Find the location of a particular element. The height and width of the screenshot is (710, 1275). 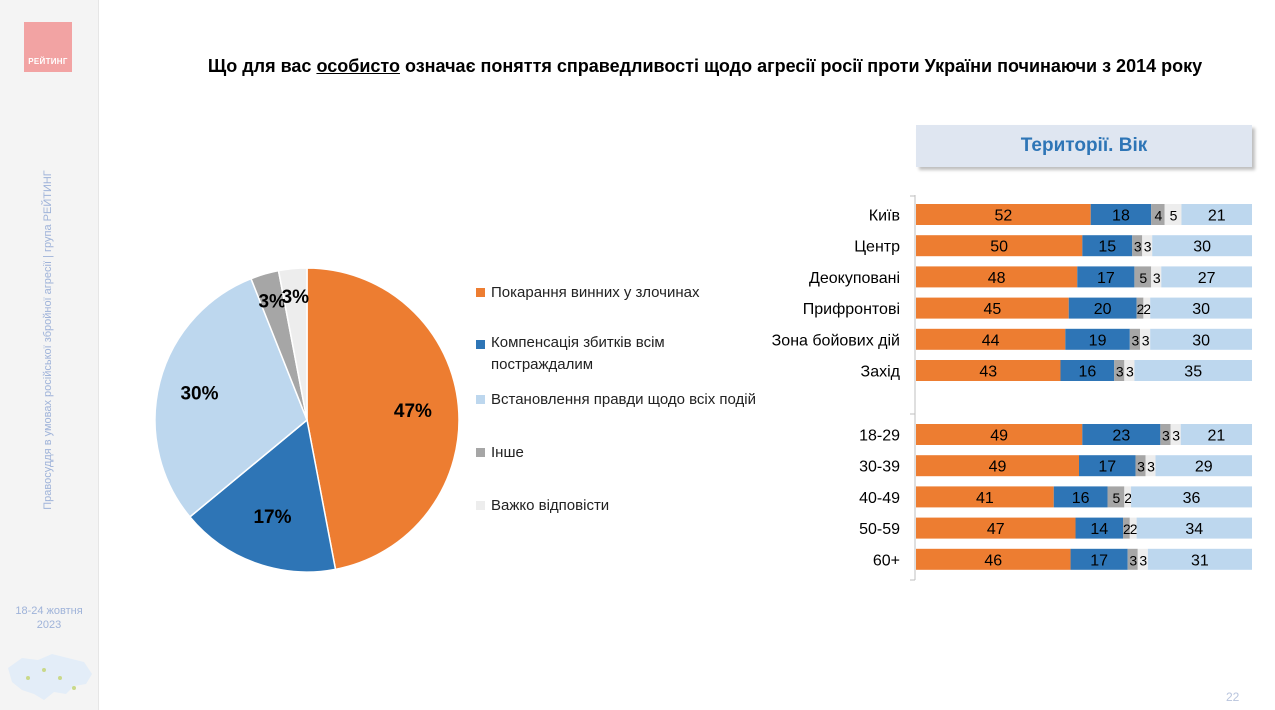

bar-data-label-0-0: 52 is located at coordinates (1003, 216).